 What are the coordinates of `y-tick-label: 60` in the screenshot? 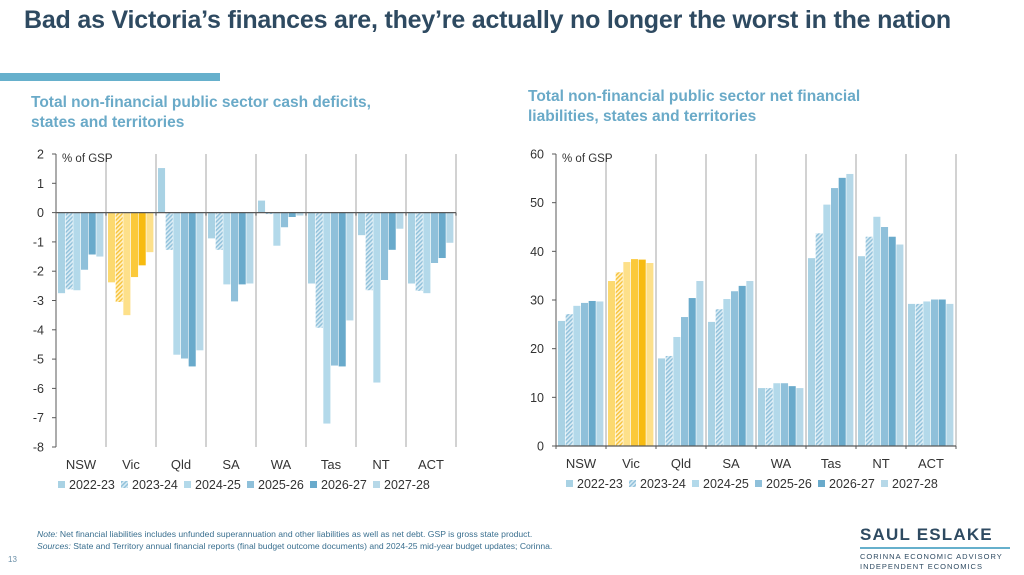 It's located at (537, 155).